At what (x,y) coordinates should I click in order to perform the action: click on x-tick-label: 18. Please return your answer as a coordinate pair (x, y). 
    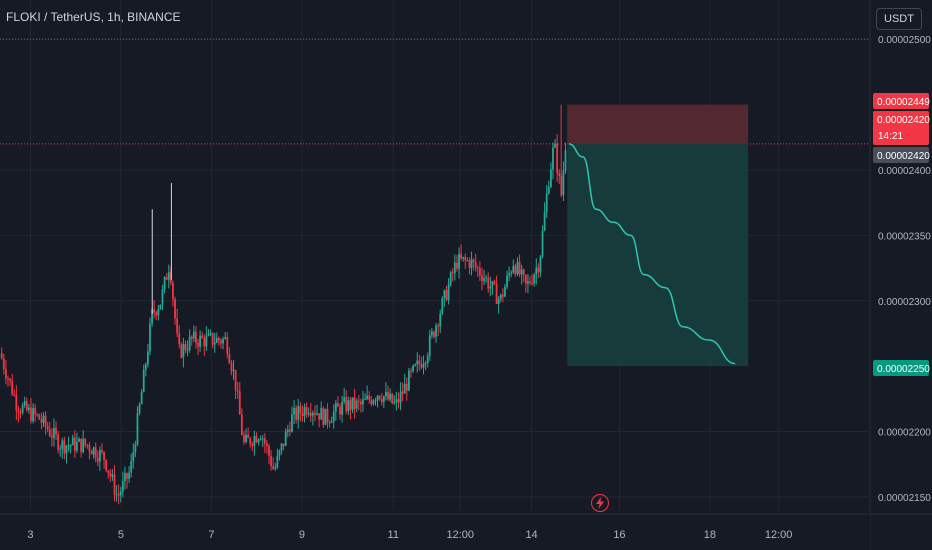
    Looking at the image, I should click on (710, 535).